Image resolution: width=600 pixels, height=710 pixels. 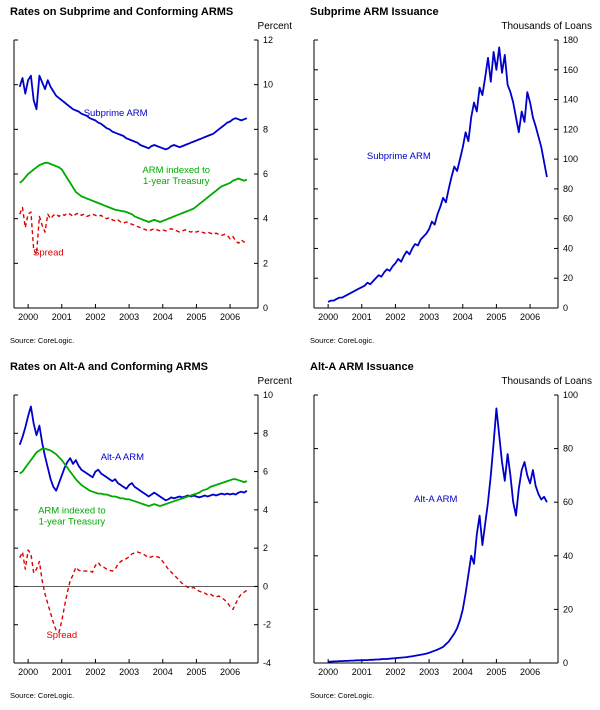 What do you see at coordinates (362, 367) in the screenshot?
I see `chart-title: Alt-A ARM Issuance` at bounding box center [362, 367].